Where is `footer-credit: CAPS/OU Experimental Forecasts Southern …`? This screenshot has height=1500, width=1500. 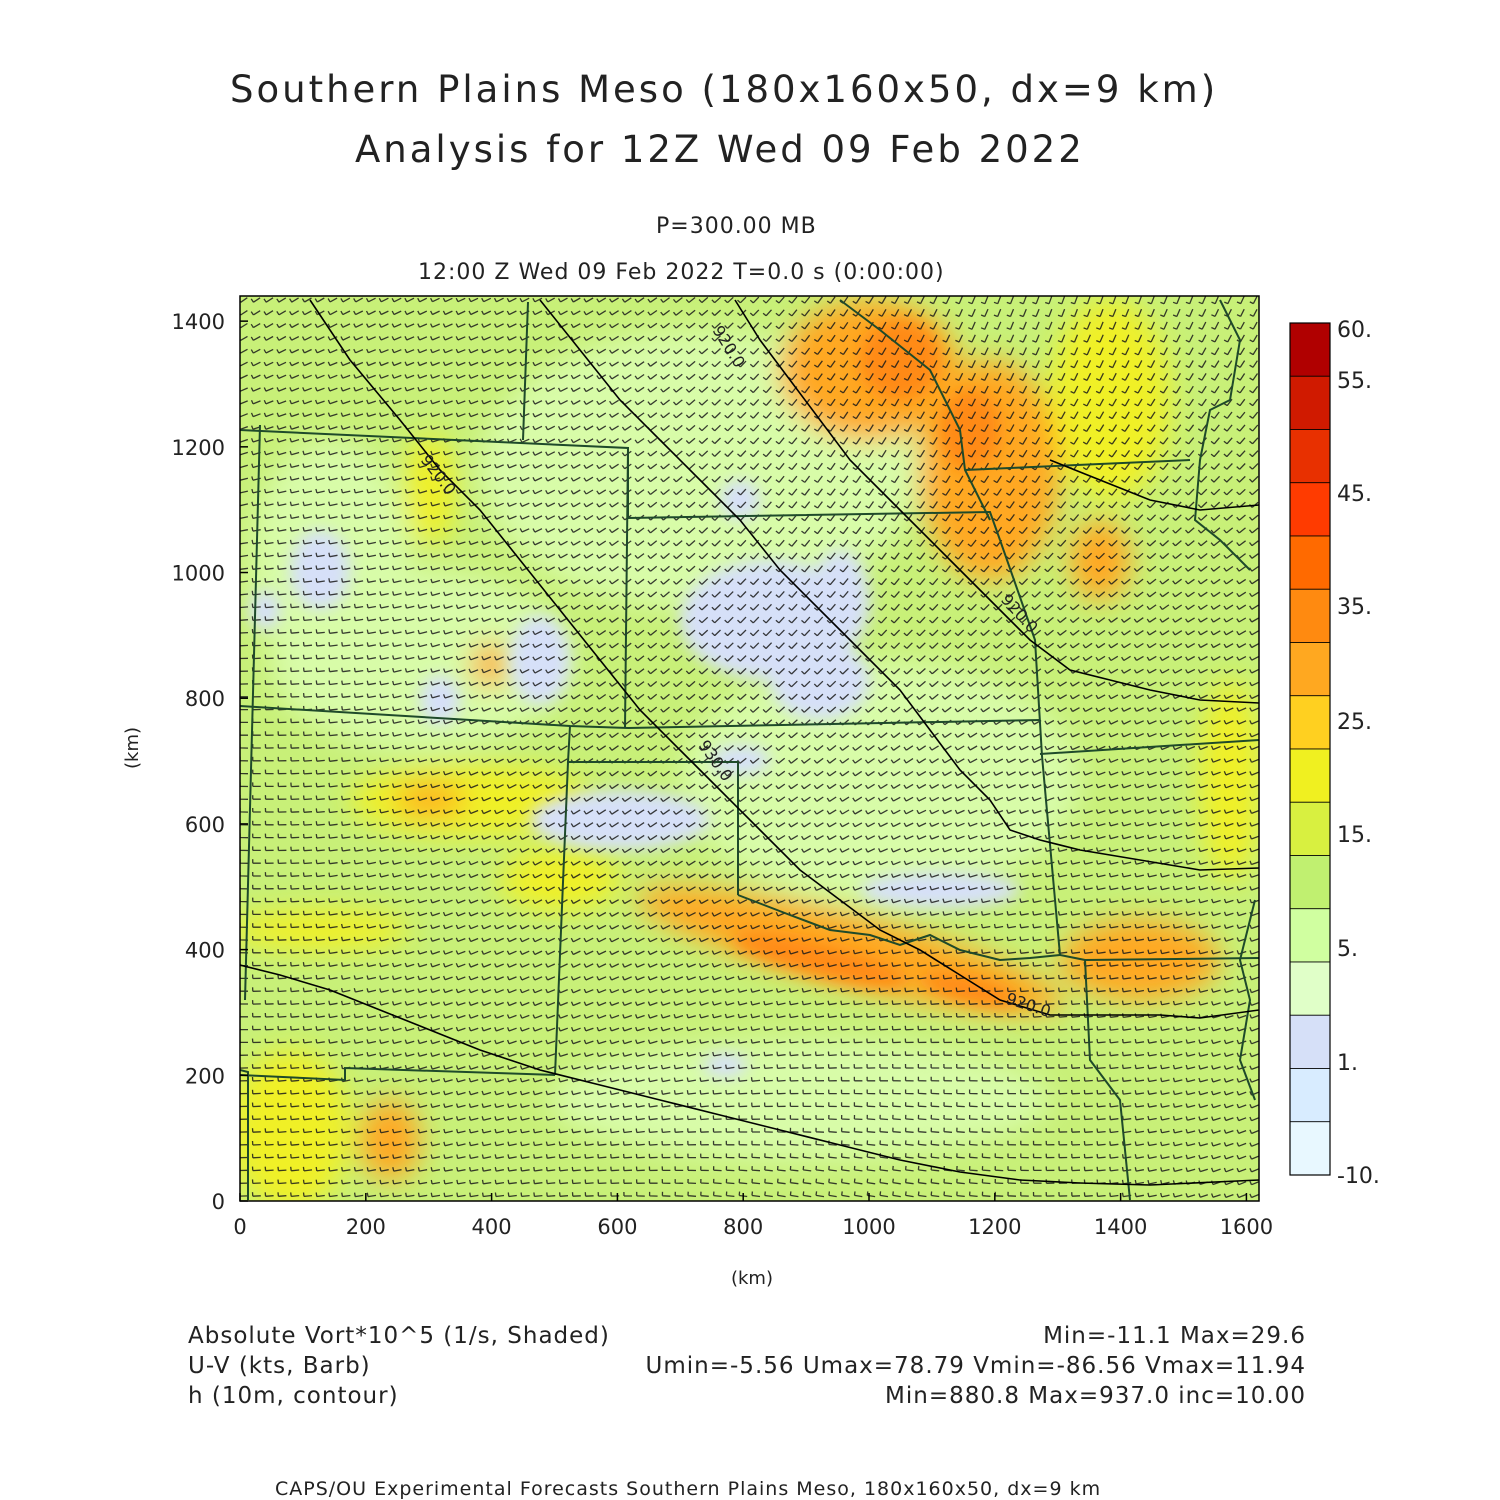 footer-credit: CAPS/OU Experimental Forecasts Southern … is located at coordinates (688, 1489).